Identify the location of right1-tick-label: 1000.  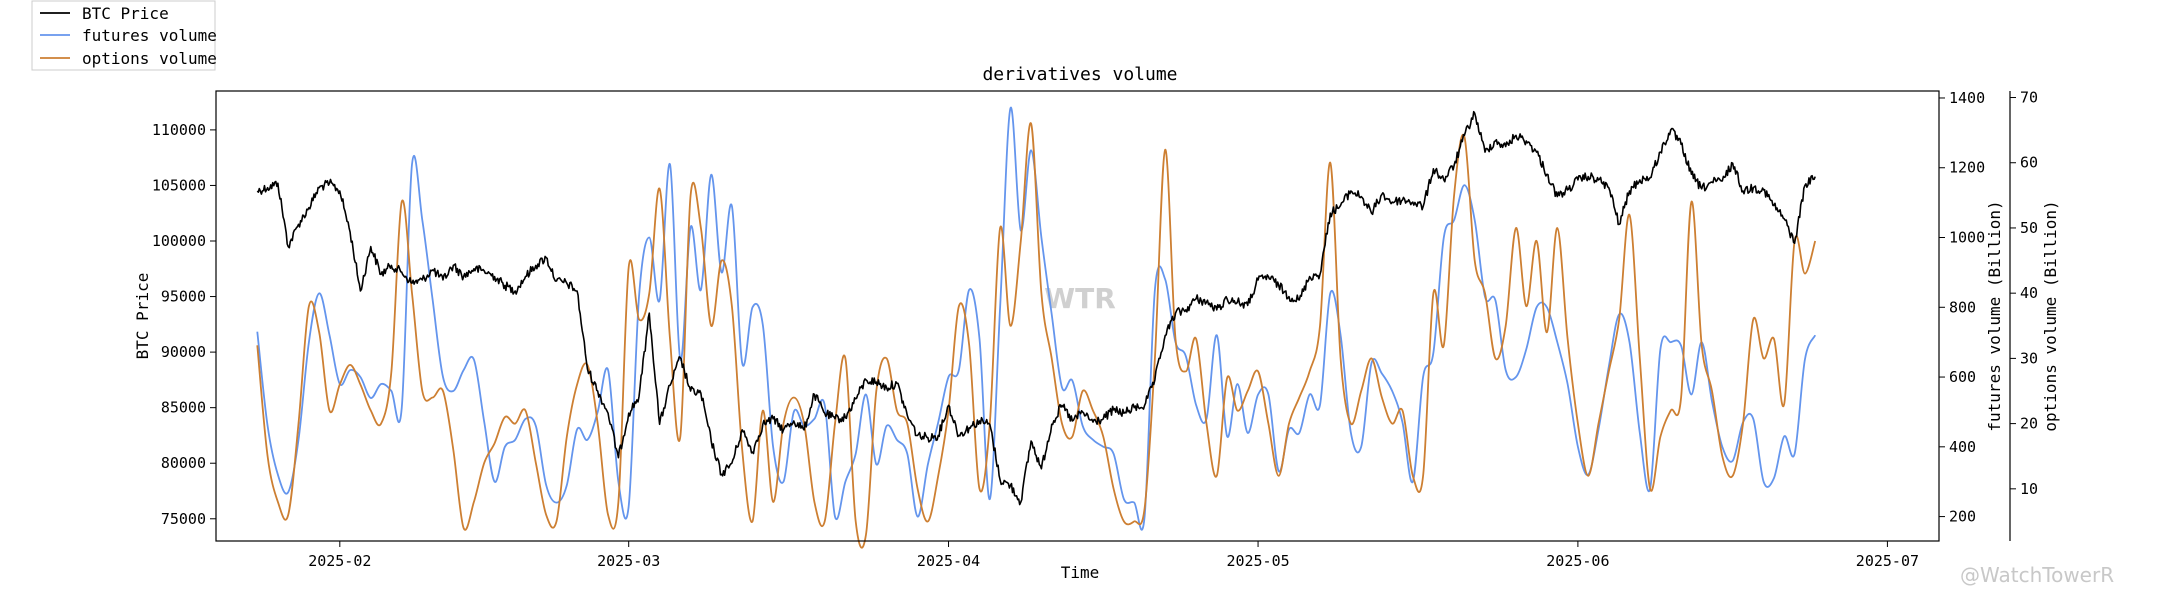
(1967, 238).